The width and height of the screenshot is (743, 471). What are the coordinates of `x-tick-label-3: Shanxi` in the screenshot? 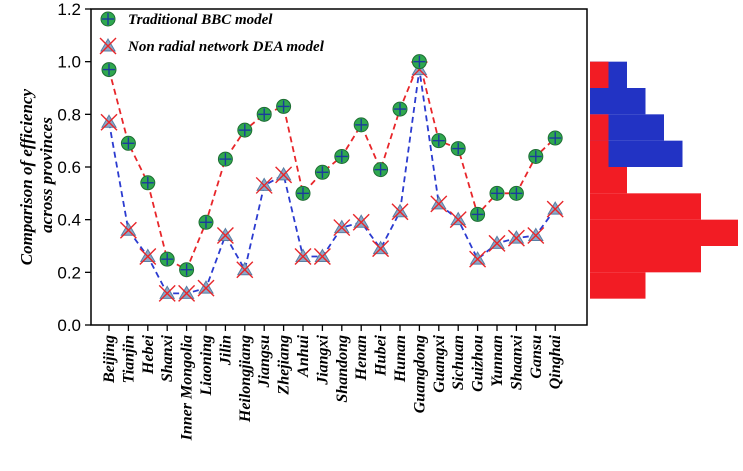 It's located at (167, 358).